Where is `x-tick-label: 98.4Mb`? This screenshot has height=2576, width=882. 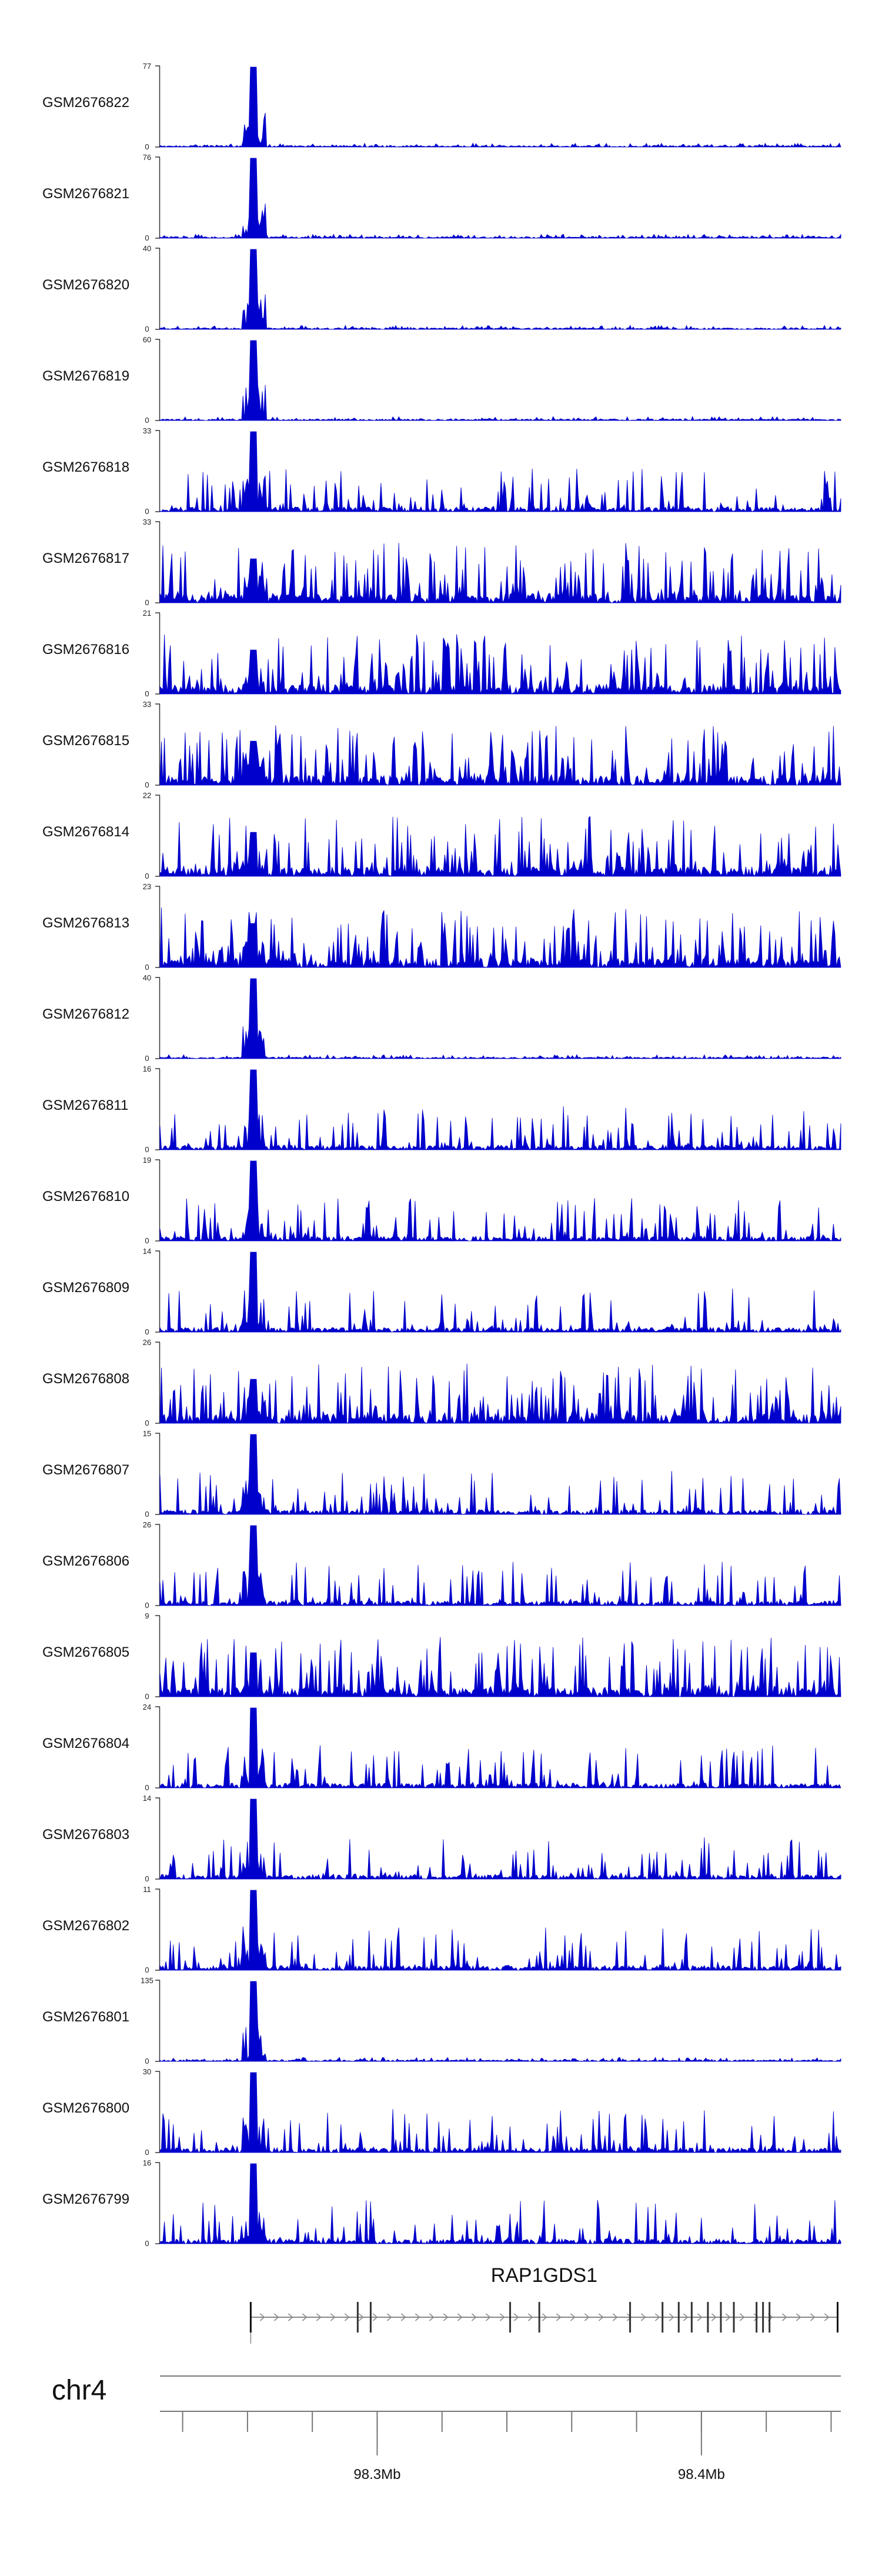 x-tick-label: 98.4Mb is located at coordinates (701, 2474).